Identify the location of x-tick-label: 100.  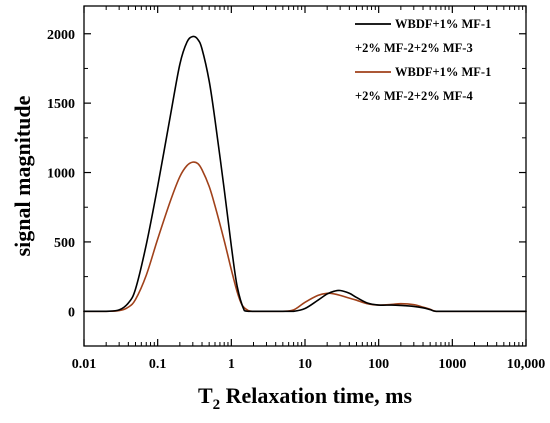
(378, 364).